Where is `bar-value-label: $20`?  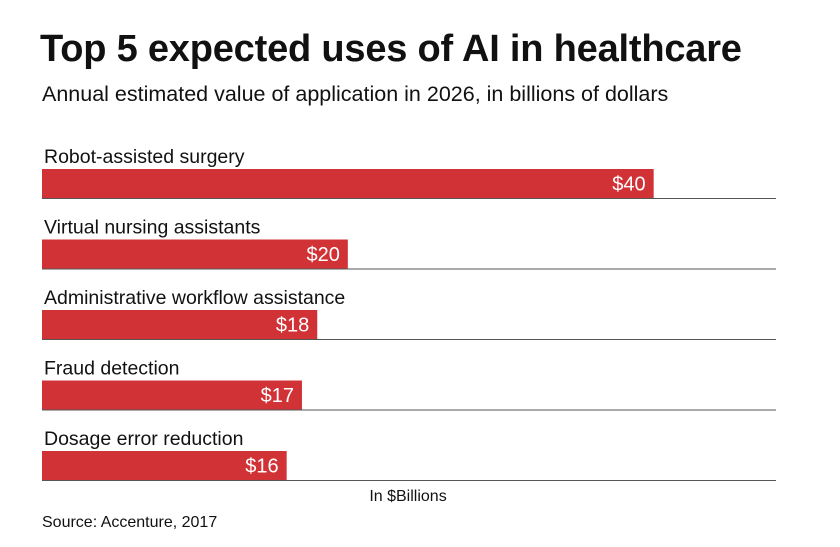 bar-value-label: $20 is located at coordinates (322, 255).